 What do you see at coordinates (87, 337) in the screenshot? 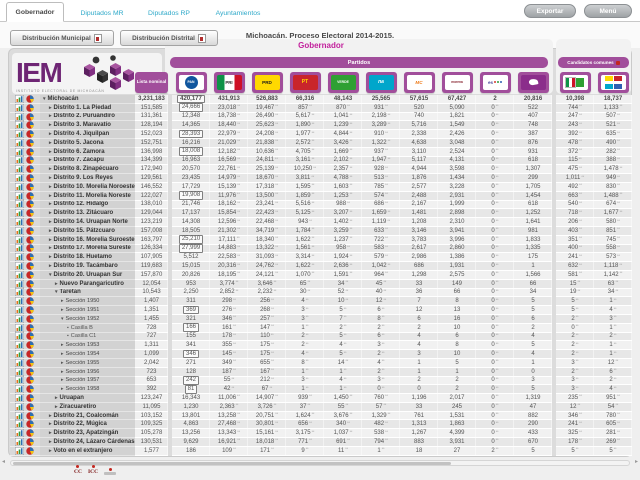
I see `row-label: ▪ Casilla C1` at bounding box center [87, 337].